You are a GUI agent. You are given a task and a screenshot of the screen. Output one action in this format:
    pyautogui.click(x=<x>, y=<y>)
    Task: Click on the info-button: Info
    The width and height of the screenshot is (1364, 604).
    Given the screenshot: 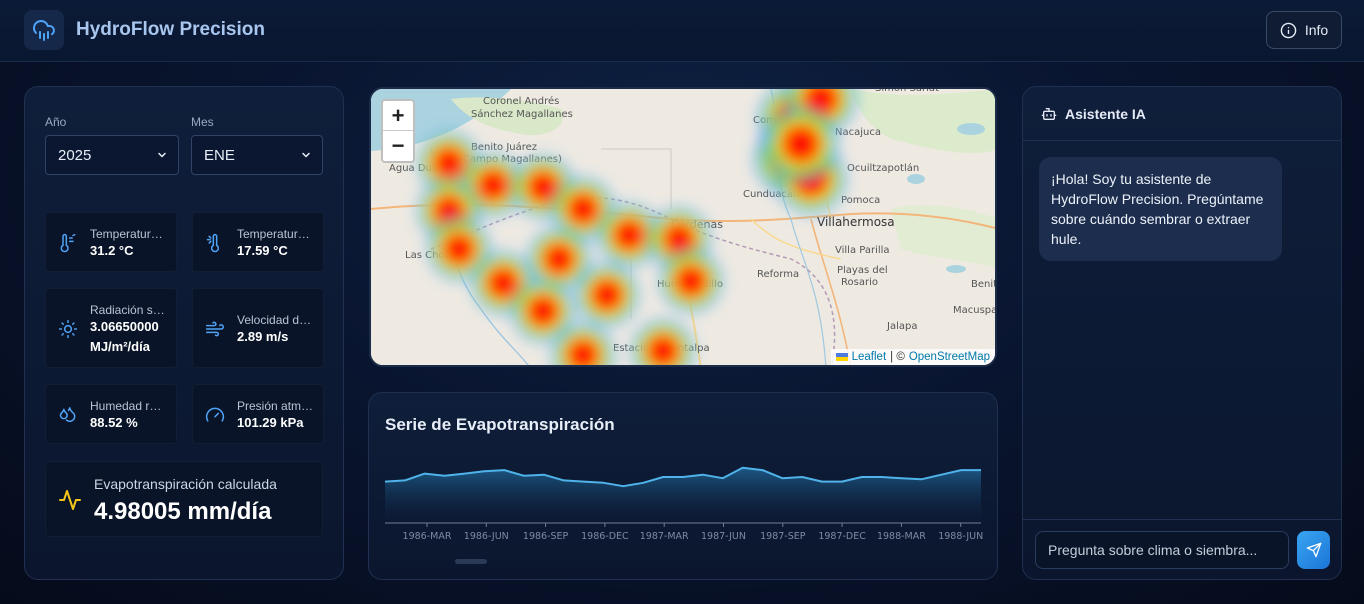 What is the action you would take?
    pyautogui.click(x=1304, y=30)
    